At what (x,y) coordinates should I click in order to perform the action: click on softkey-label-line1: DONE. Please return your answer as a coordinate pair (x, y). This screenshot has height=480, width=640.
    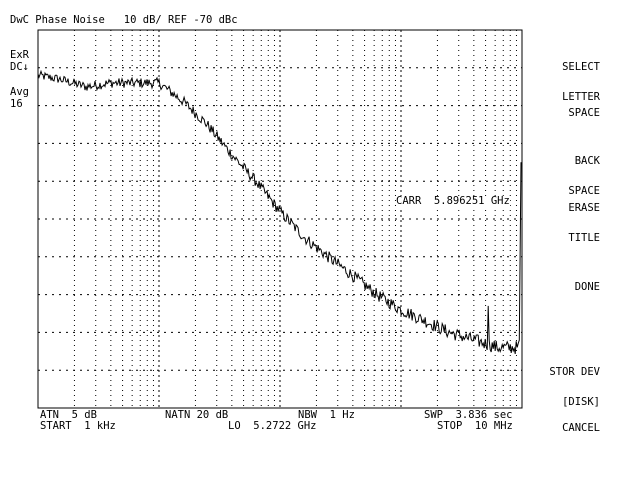
    Looking at the image, I should click on (587, 287).